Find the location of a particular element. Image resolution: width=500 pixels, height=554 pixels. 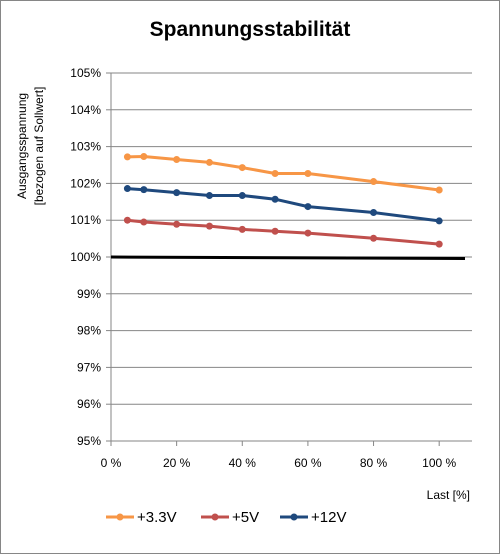

x-tick-label: 40 % is located at coordinates (243, 463).